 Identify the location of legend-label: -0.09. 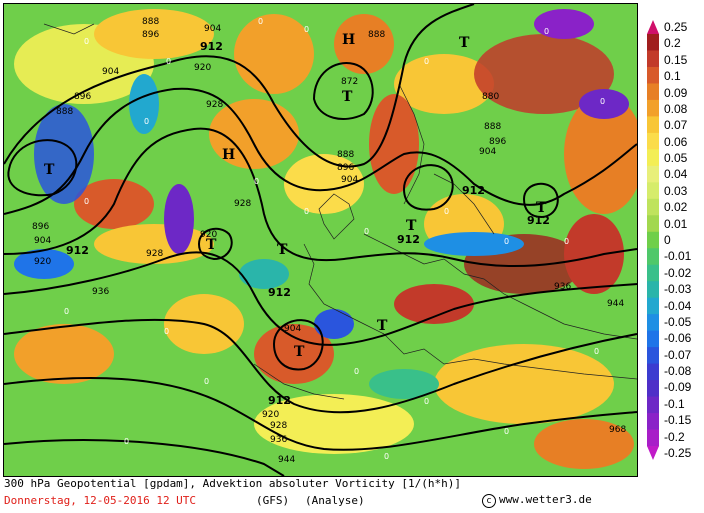
(678, 387).